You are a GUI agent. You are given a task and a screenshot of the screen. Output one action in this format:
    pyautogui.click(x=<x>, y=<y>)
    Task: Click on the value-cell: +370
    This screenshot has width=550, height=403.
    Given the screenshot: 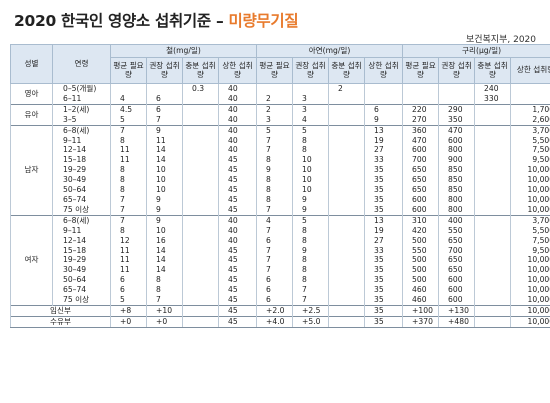 What is the action you would take?
    pyautogui.click(x=421, y=321)
    